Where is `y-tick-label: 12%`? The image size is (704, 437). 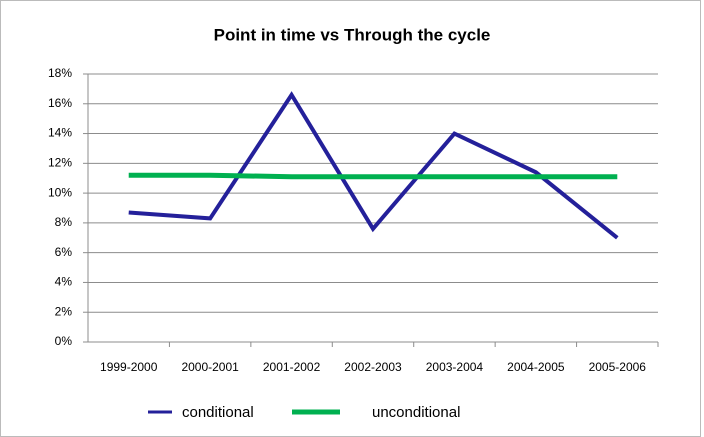 y-tick-label: 12% is located at coordinates (60, 163).